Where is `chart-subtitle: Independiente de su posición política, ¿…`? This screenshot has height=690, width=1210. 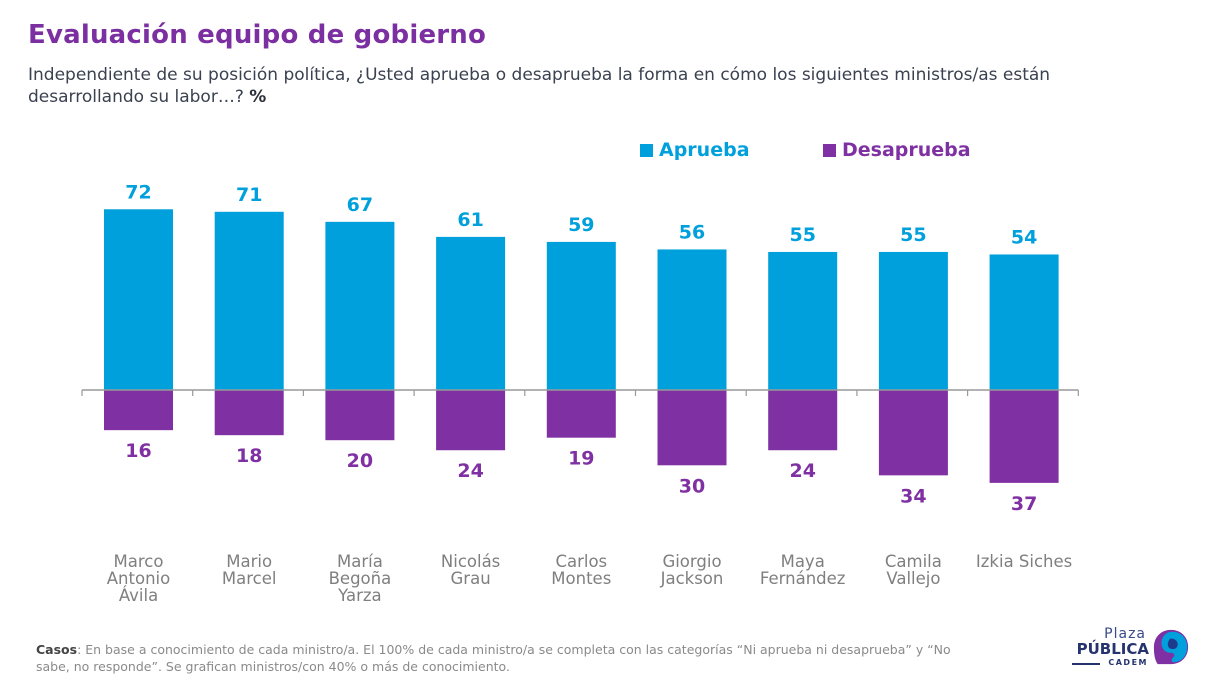 chart-subtitle: Independiente de su posición política, ¿… is located at coordinates (588, 86).